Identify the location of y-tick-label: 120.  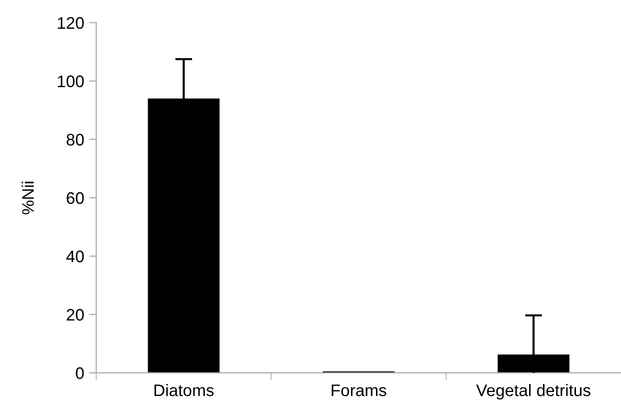
(71, 23).